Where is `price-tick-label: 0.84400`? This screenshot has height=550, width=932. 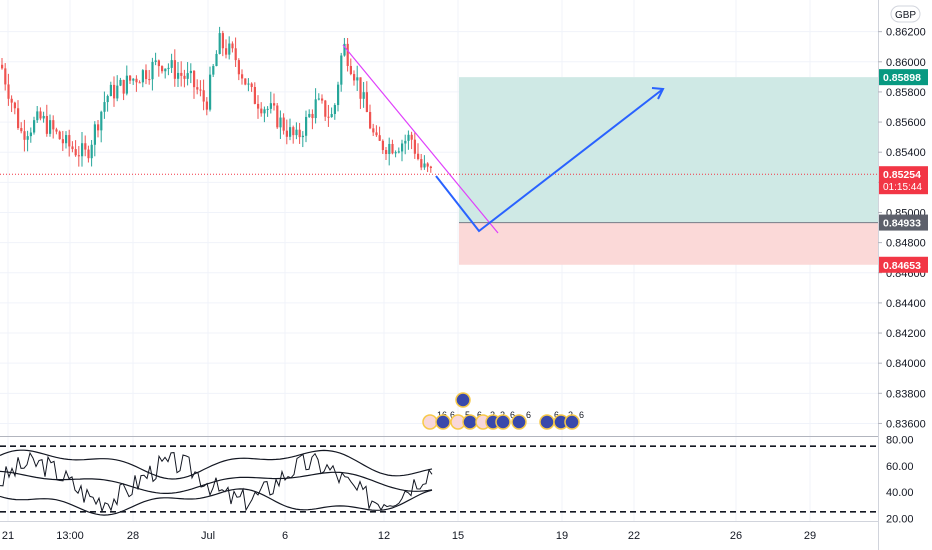
price-tick-label: 0.84400 is located at coordinates (906, 304).